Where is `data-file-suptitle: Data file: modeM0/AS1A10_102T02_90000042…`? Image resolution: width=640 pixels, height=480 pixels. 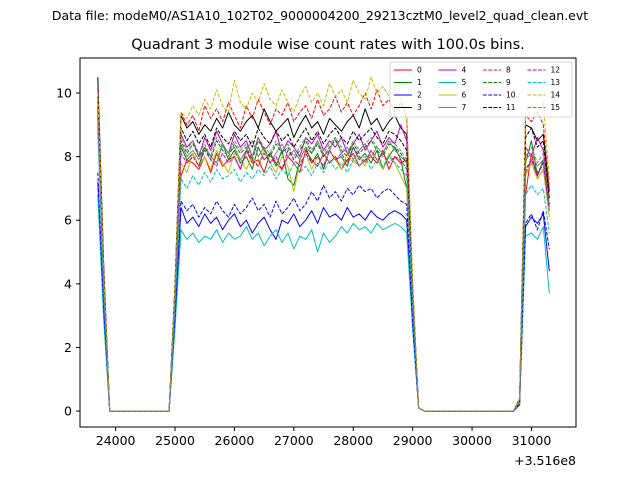
data-file-suptitle: Data file: modeM0/AS1A10_102T02_90000042… is located at coordinates (320, 15).